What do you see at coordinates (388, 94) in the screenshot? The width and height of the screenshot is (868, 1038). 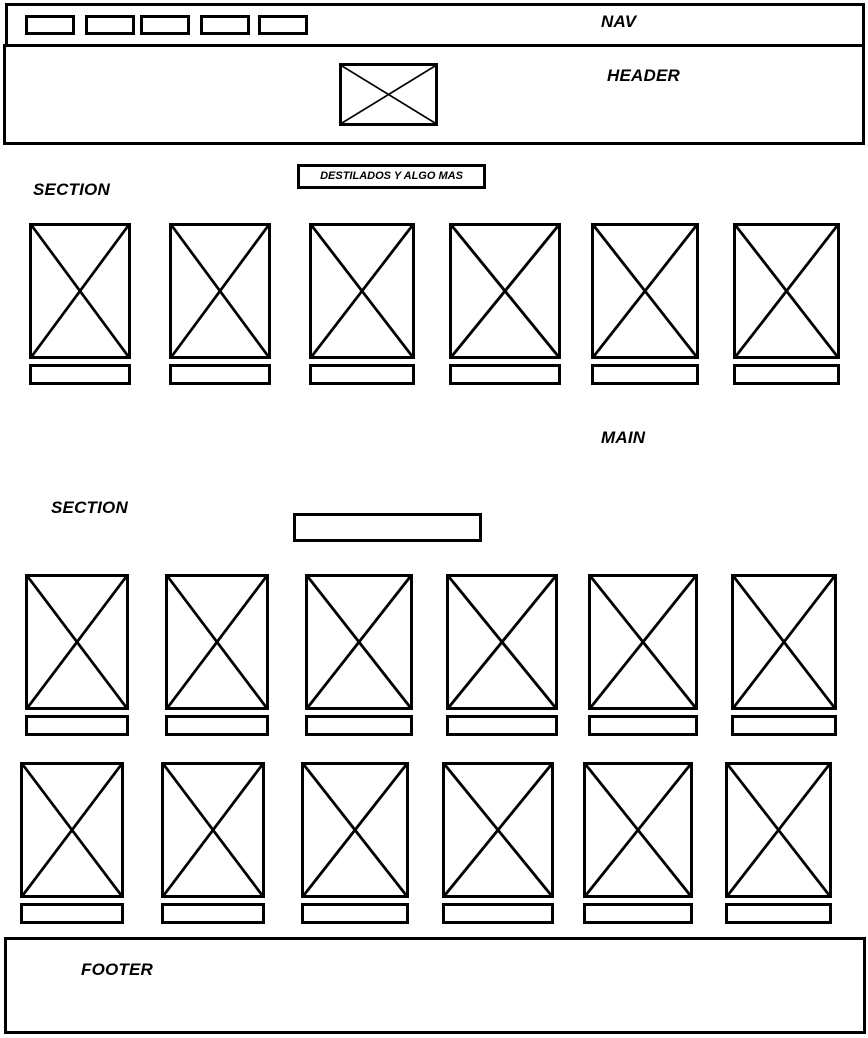 I see `header-logo-placeholder` at bounding box center [388, 94].